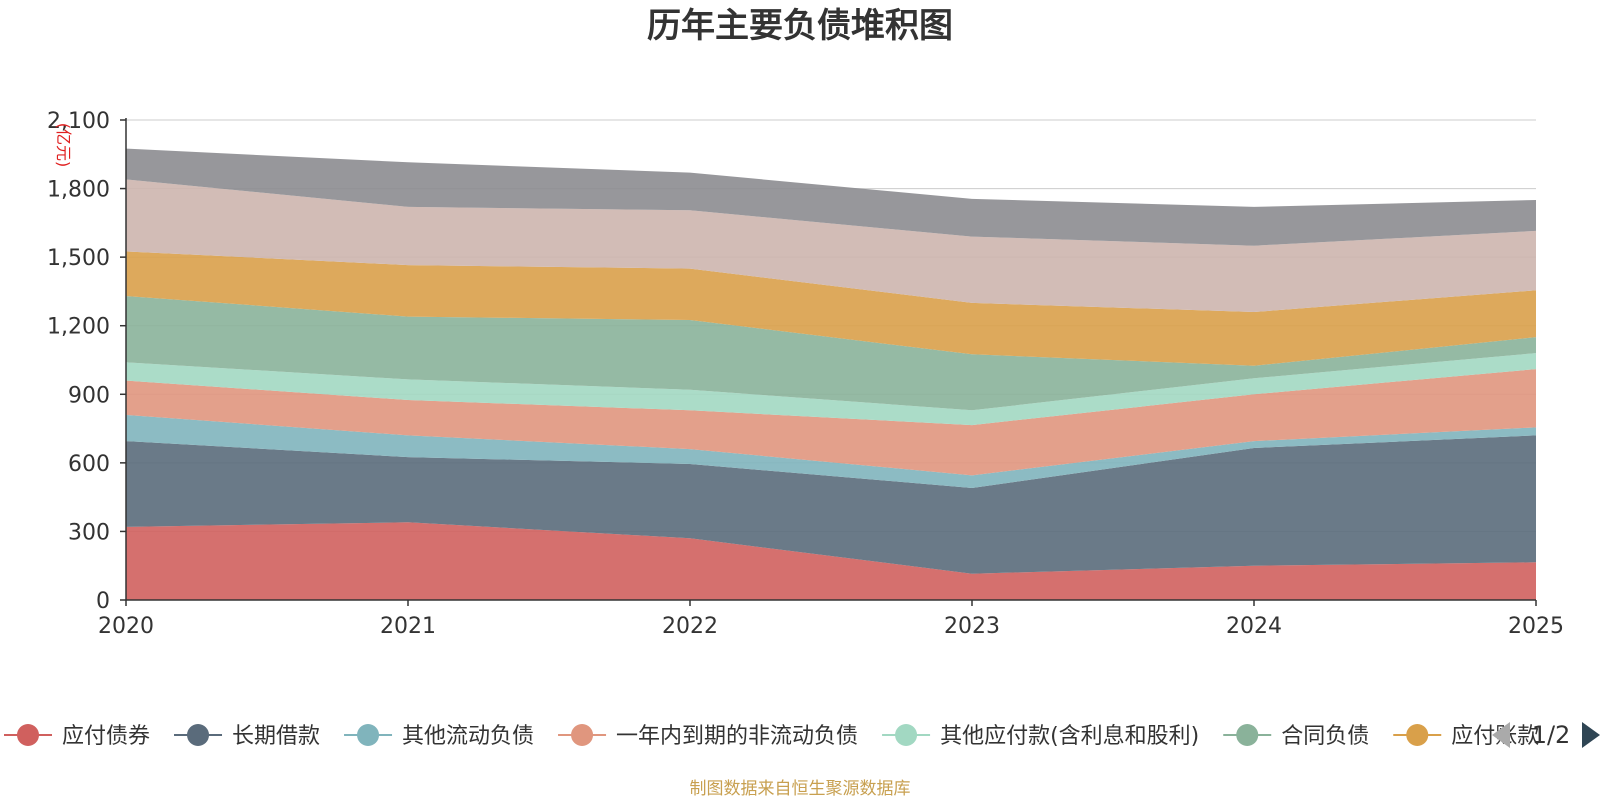  What do you see at coordinates (690, 626) in the screenshot?
I see `x-tick-label: 2022` at bounding box center [690, 626].